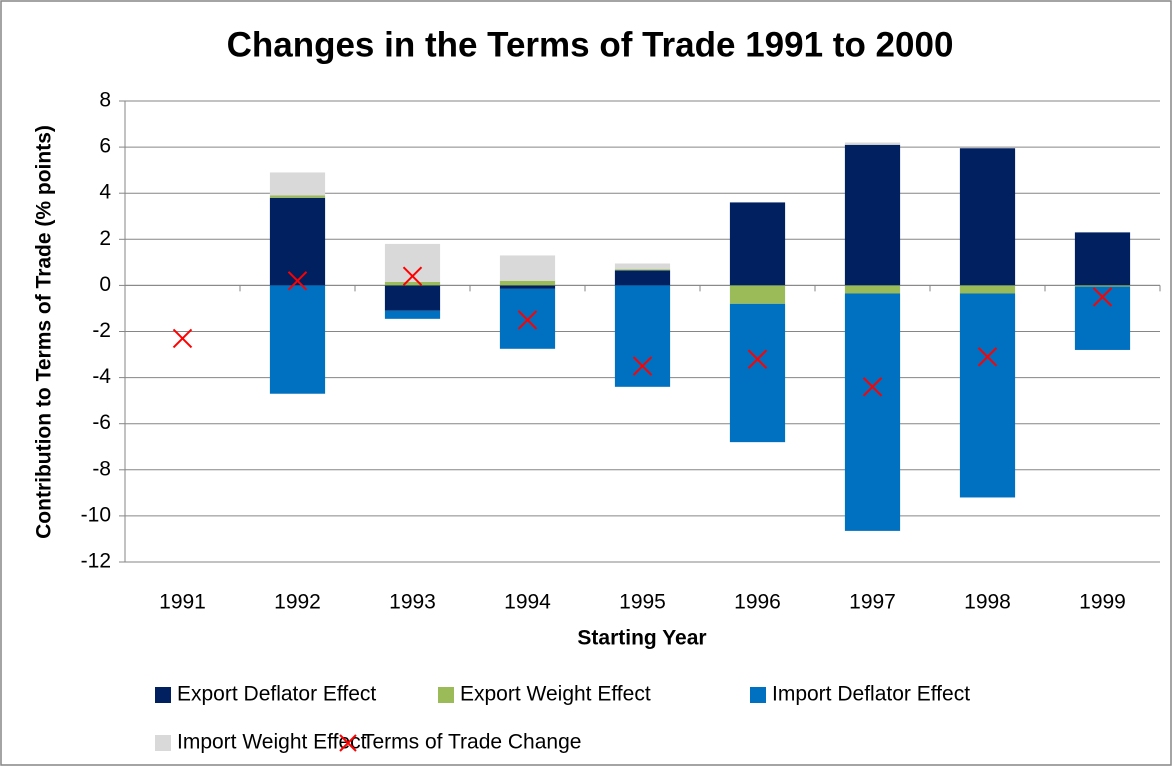  I want to click on legend-label: Import Deflator Effect, so click(871, 694).